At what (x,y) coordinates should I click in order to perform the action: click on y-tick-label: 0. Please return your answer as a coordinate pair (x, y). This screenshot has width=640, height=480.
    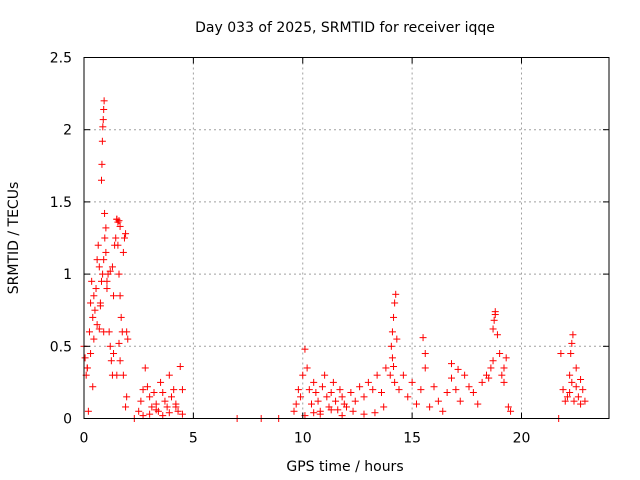
    Looking at the image, I should click on (67, 420).